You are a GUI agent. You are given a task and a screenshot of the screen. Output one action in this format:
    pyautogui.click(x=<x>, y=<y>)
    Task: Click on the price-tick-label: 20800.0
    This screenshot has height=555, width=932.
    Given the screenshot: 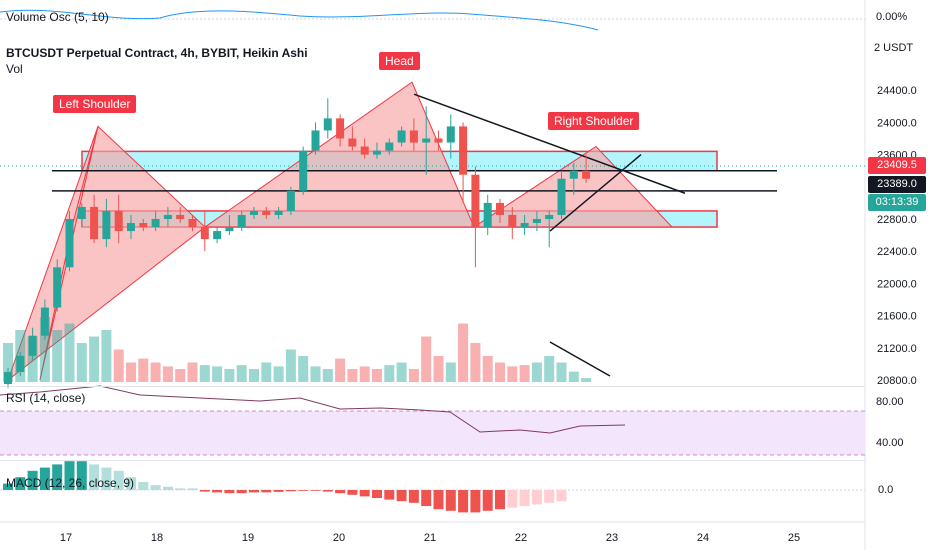 What is the action you would take?
    pyautogui.click(x=897, y=381)
    